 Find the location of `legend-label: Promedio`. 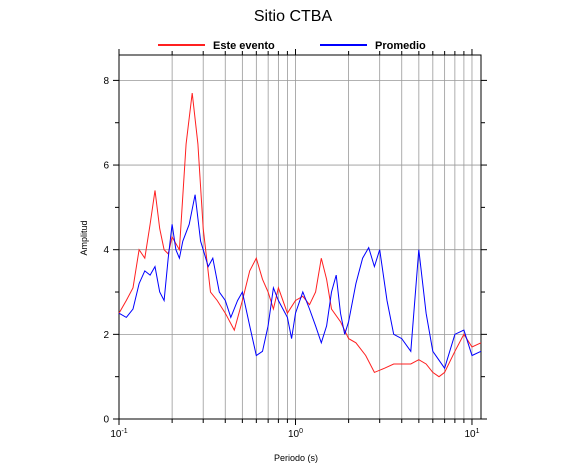

legend-label: Promedio is located at coordinates (400, 46).